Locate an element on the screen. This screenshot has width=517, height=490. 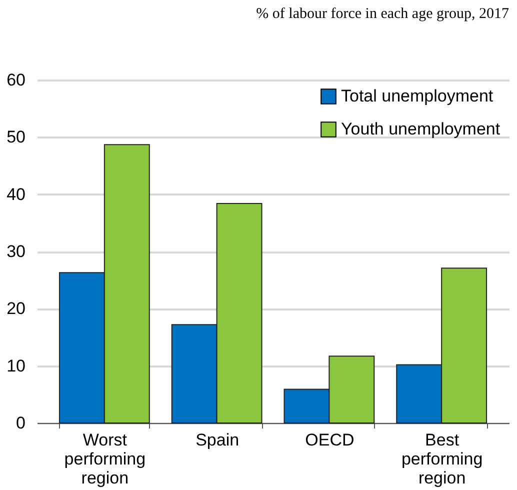
x-tick-label: OECD is located at coordinates (329, 440).